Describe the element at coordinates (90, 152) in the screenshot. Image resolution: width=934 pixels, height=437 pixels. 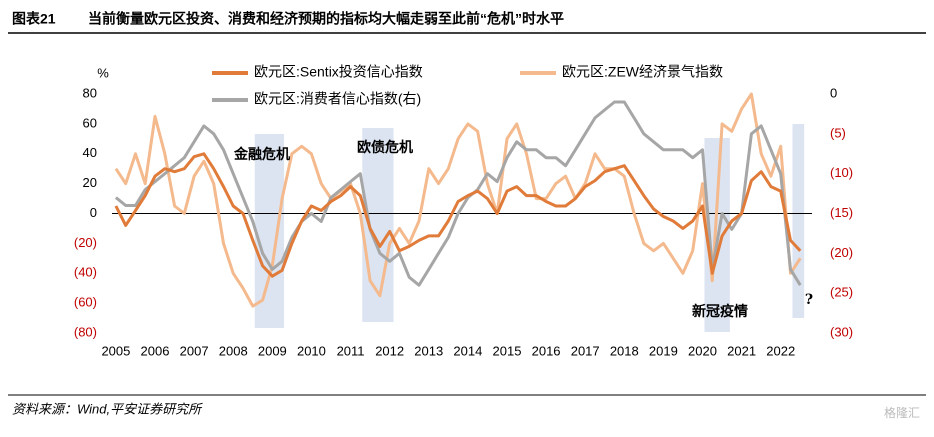
I see `y-tick-label: 40` at that location.